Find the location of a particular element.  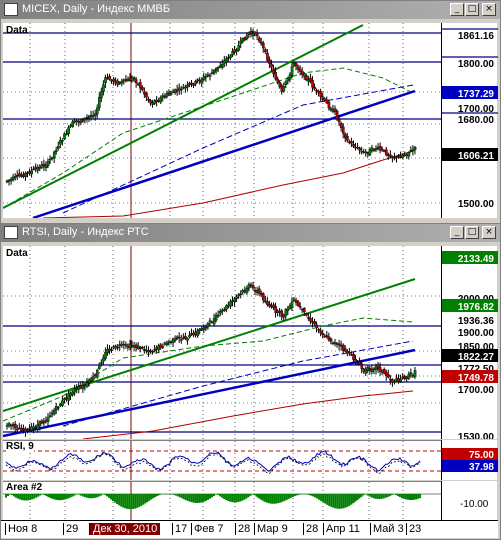

rtsi-titlebar: RTSI, Daily - Индекс РТС _ □ × is located at coordinates (250, 233).